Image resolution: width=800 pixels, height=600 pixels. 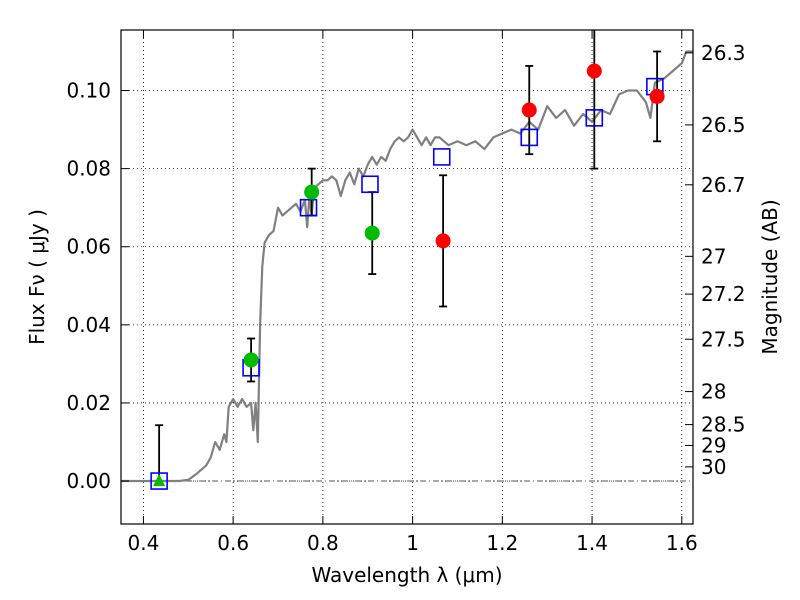 What do you see at coordinates (723, 185) in the screenshot?
I see `mag-tick-label: 26.7` at bounding box center [723, 185].